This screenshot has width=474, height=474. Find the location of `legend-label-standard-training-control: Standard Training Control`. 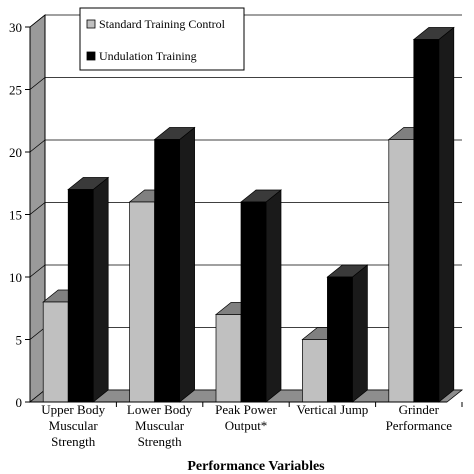

legend-label-standard-training-control: Standard Training Control is located at coordinates (162, 24).